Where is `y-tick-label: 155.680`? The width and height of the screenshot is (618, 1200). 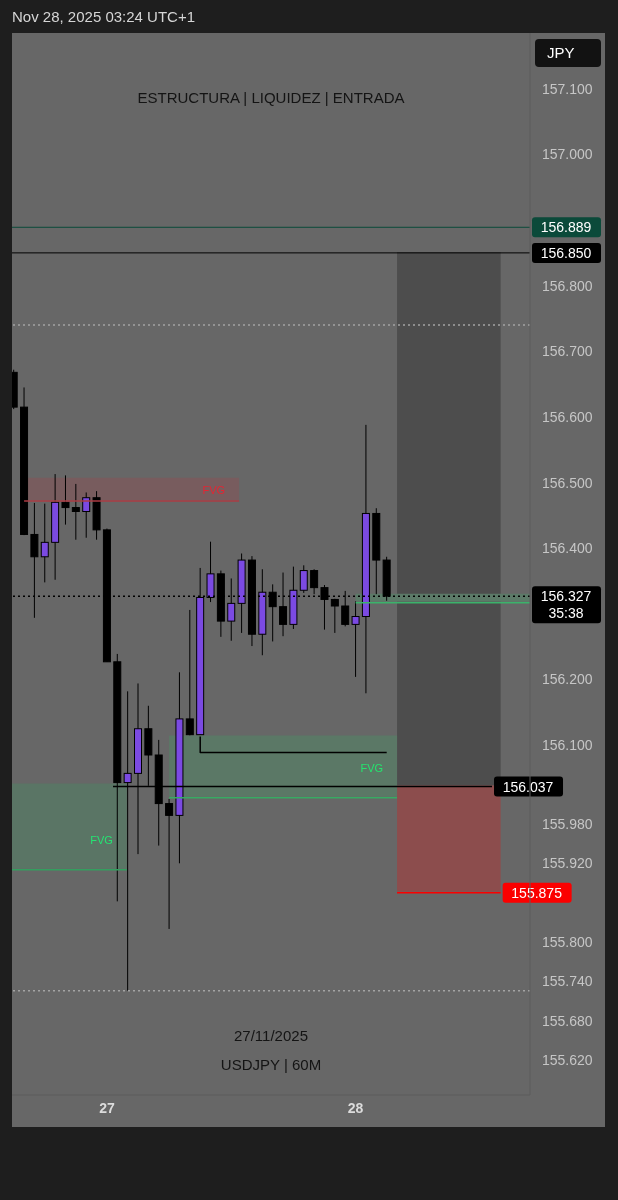
y-tick-label: 155.680 is located at coordinates (567, 1020).